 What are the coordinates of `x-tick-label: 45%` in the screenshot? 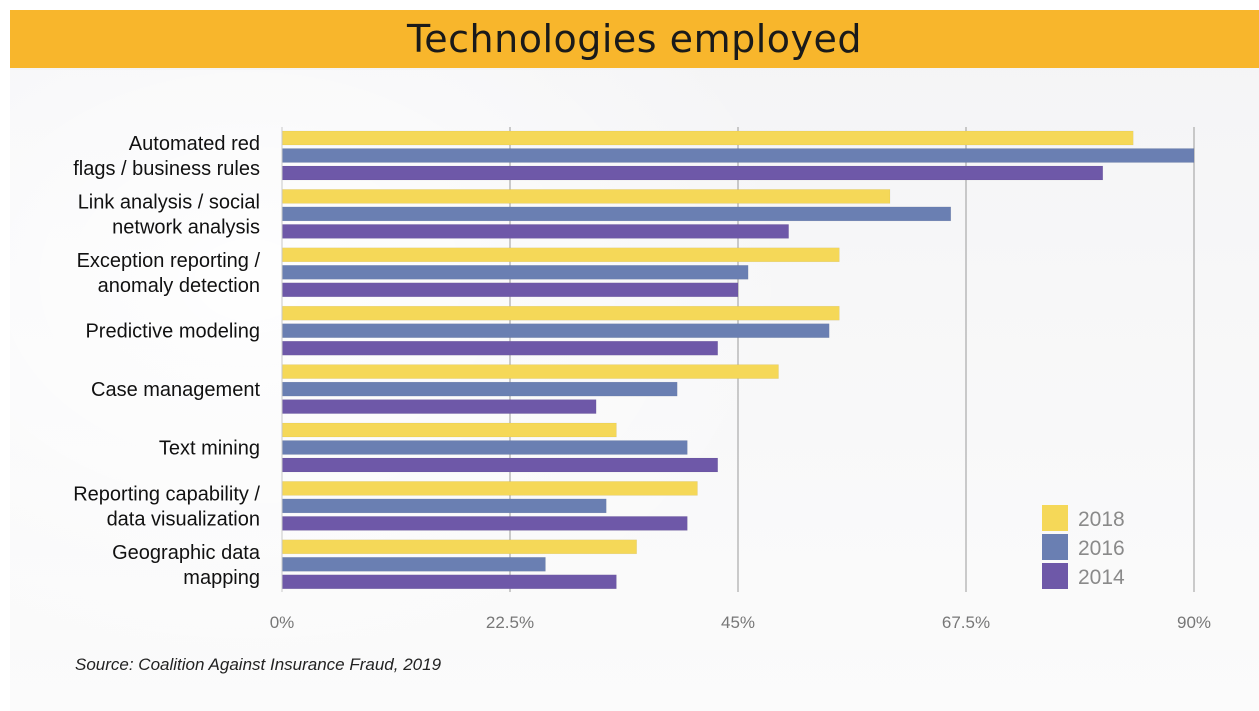 It's located at (738, 622).